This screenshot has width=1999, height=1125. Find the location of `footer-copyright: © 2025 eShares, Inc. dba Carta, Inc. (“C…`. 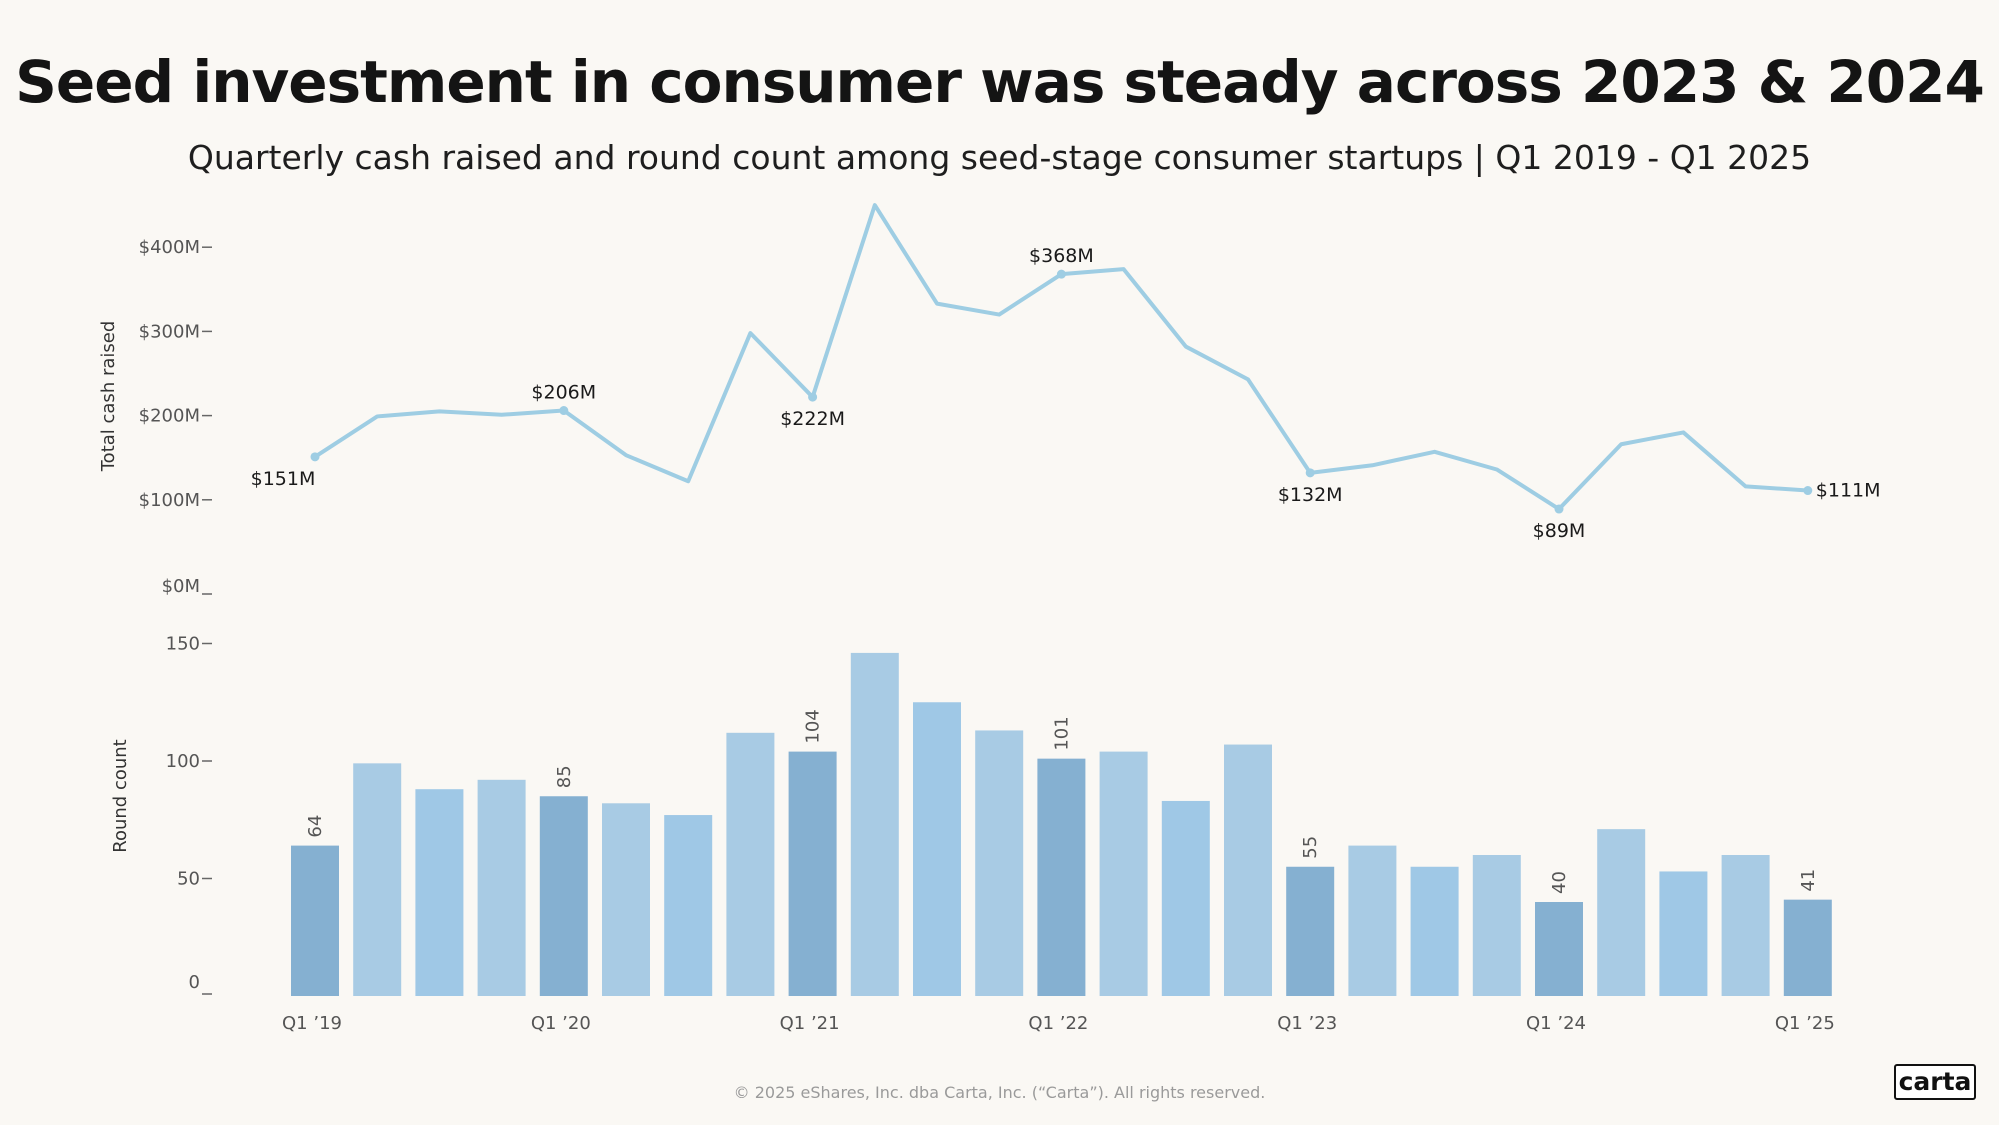

footer-copyright: © 2025 eShares, Inc. dba Carta, Inc. (“C… is located at coordinates (999, 1092).